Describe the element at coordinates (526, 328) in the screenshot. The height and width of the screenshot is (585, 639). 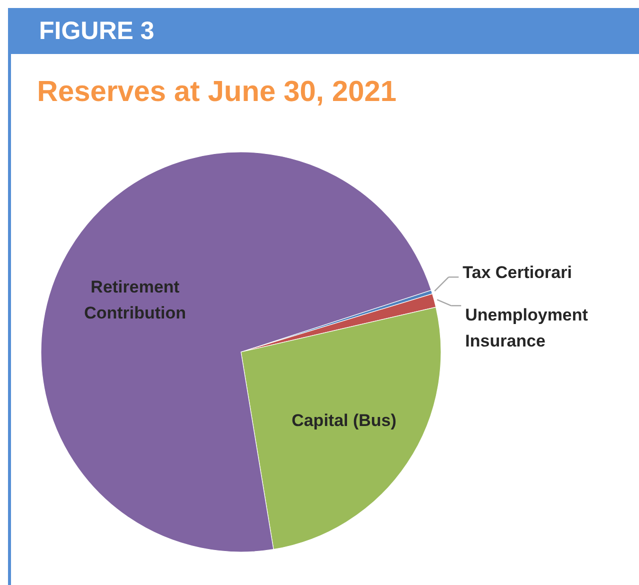
I see `slice-label: Unemployment Insurance` at that location.